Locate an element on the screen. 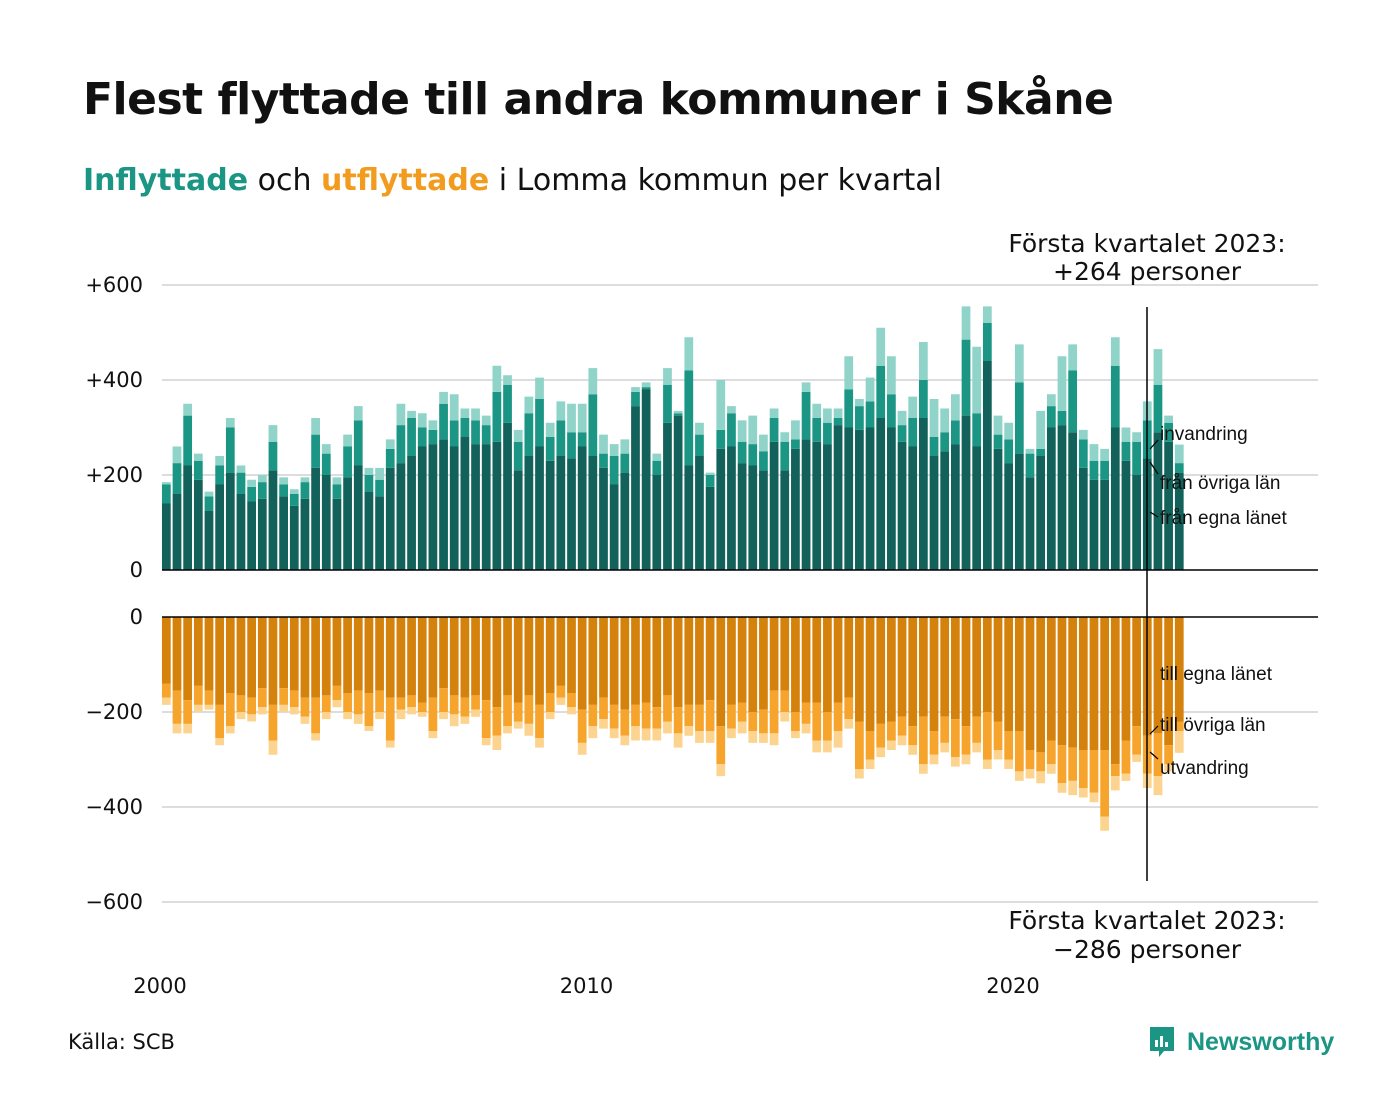 Image resolution: width=1400 pixels, height=1120 pixels. callout-bottom-line2: −286 personer is located at coordinates (1147, 949).